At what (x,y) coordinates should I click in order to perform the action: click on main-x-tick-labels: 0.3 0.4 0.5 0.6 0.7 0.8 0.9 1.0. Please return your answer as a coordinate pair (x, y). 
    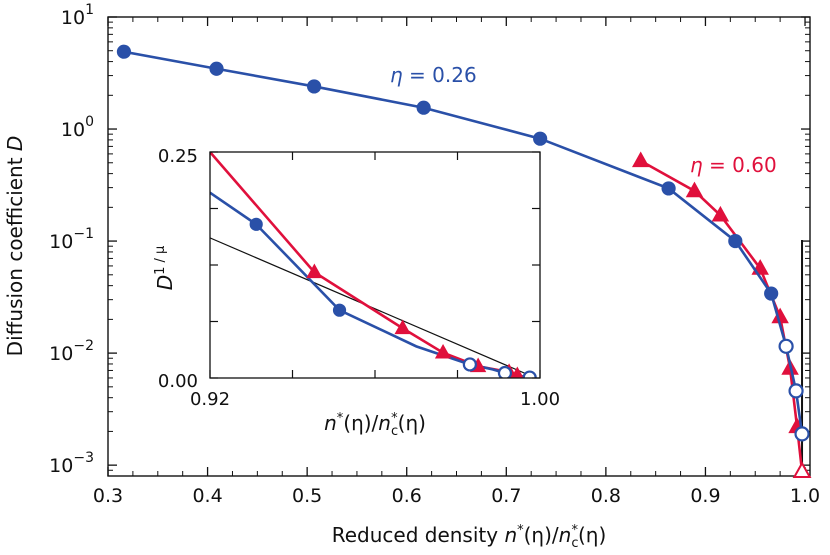
    Looking at the image, I should click on (456, 496).